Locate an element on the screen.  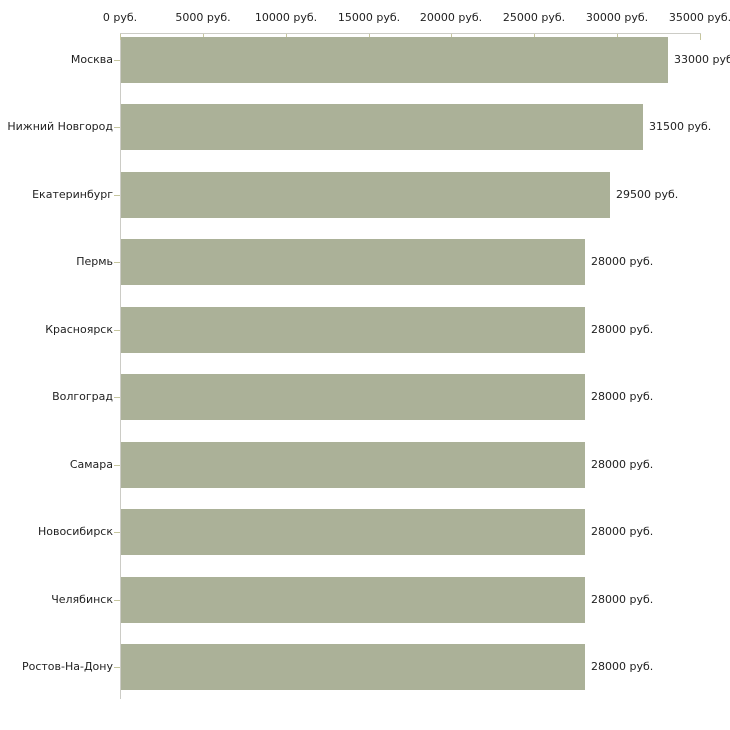
category-label: Новосибирск is located at coordinates (75, 531).